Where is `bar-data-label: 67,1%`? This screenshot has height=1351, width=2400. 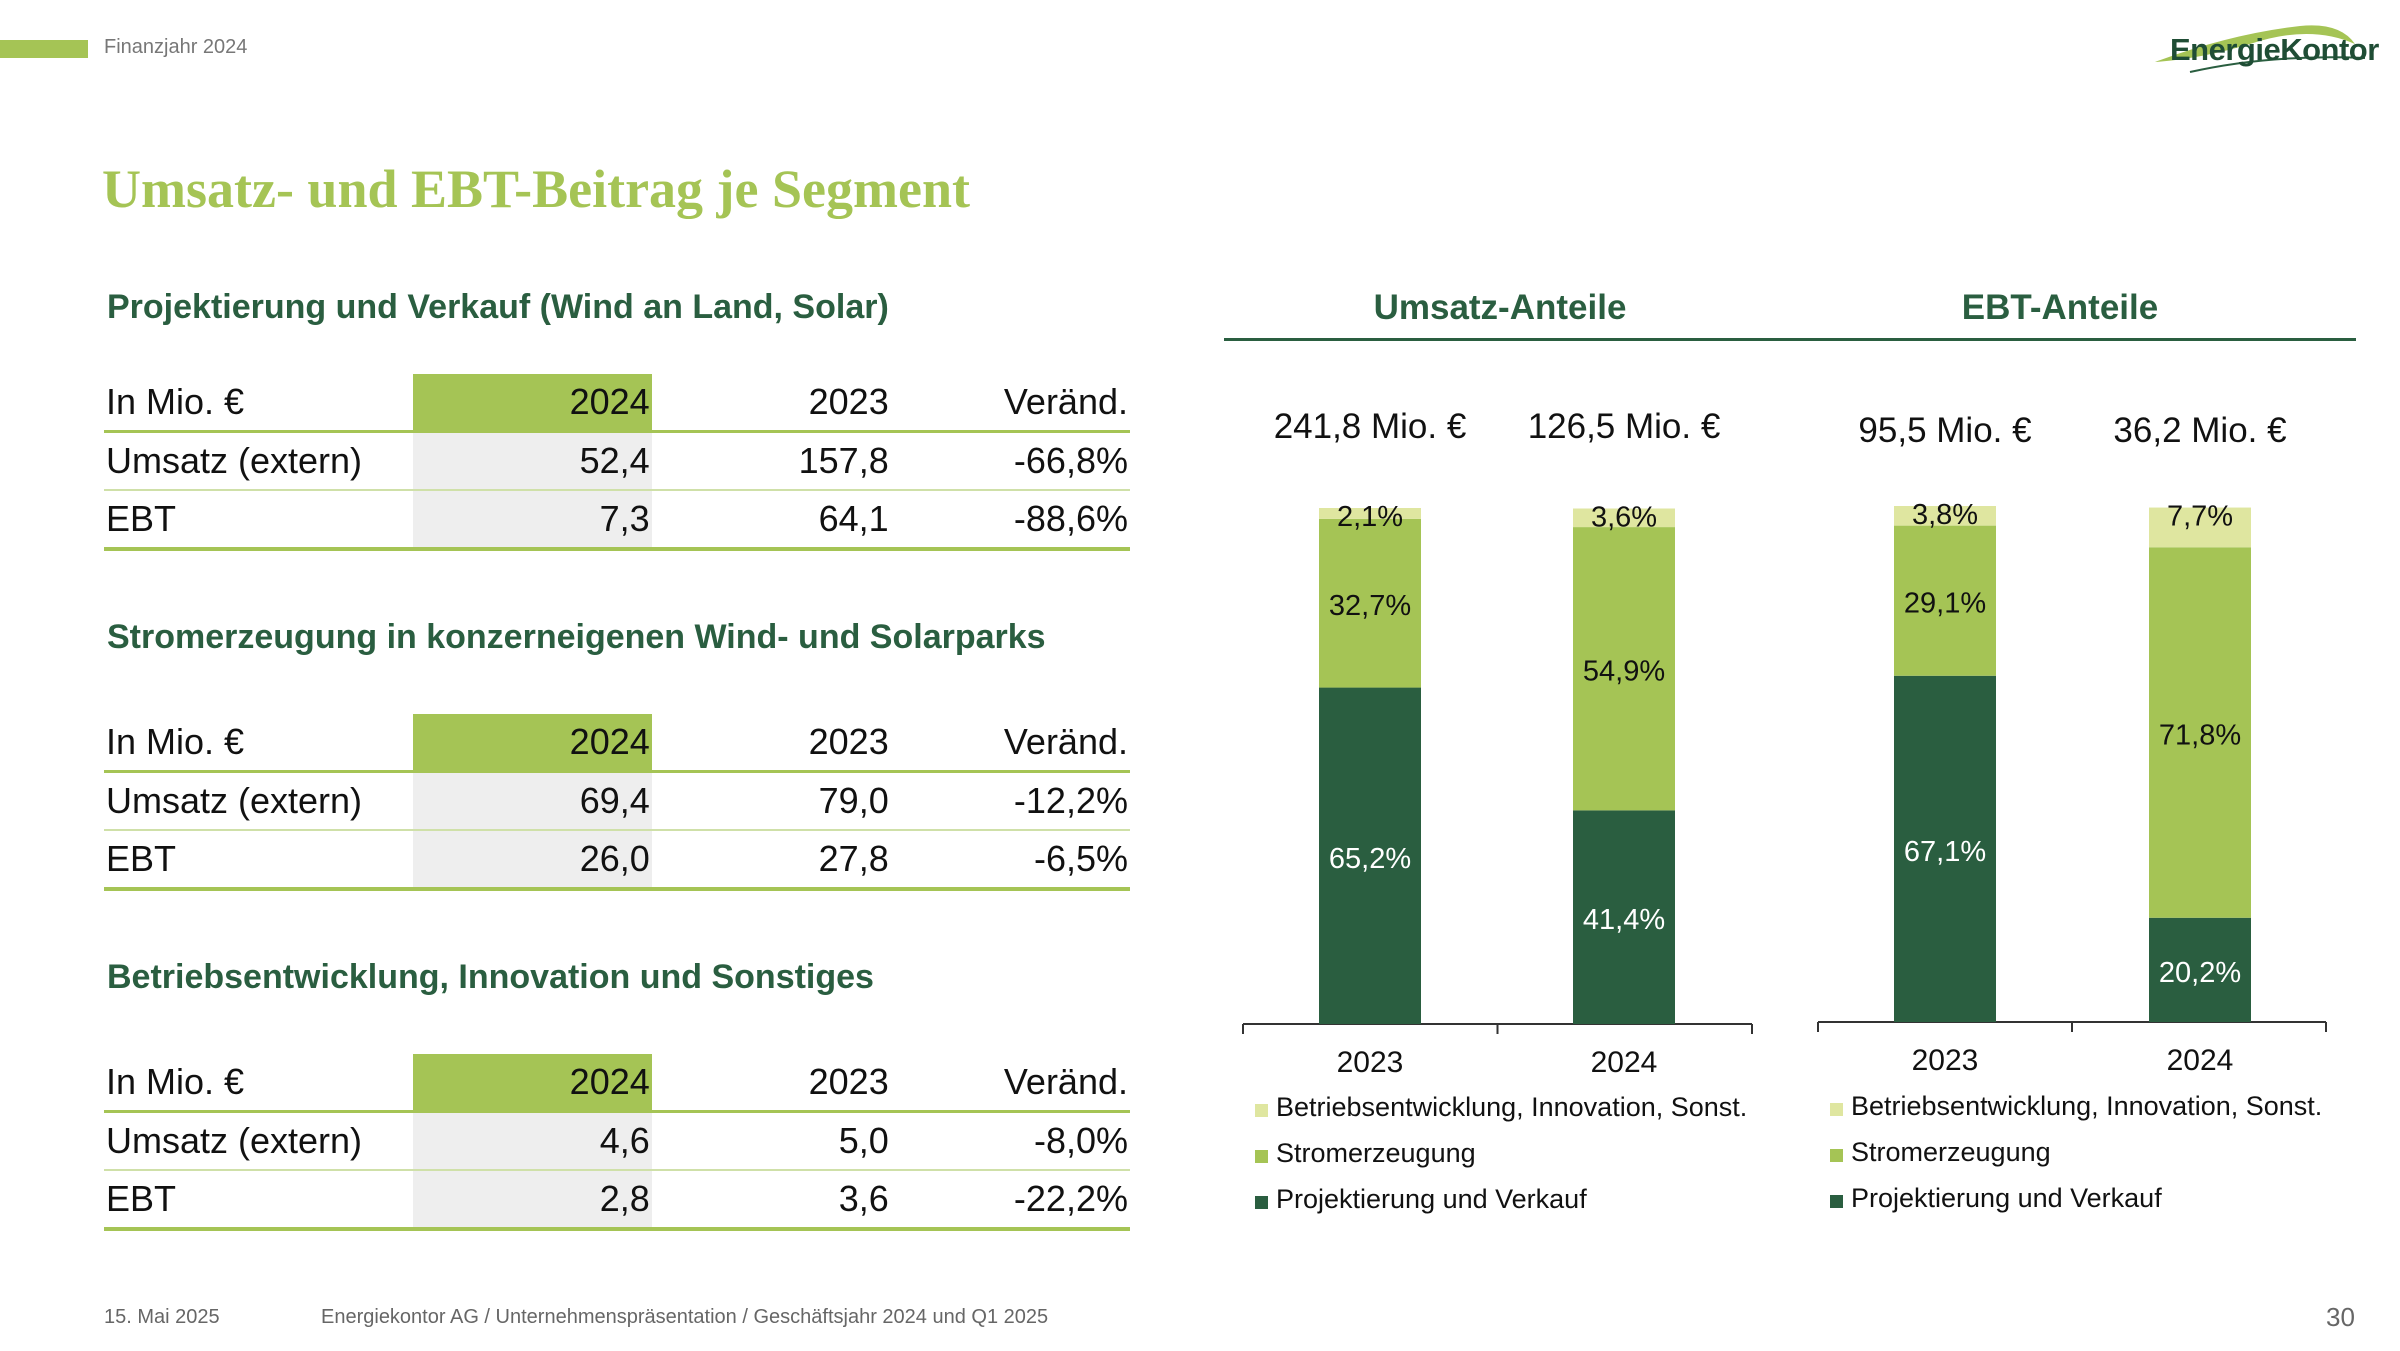
bar-data-label: 67,1% is located at coordinates (1945, 852).